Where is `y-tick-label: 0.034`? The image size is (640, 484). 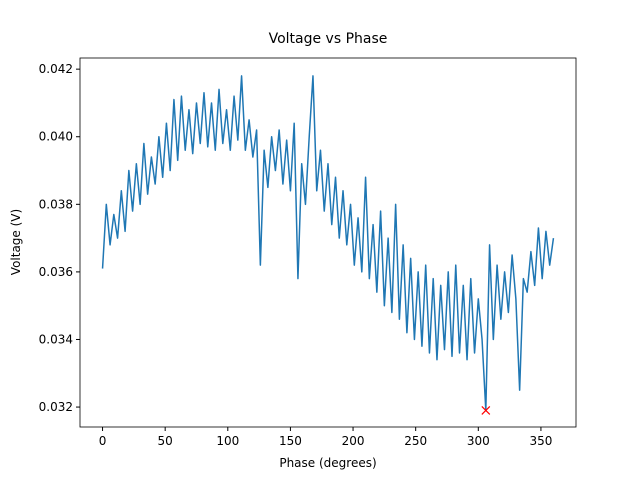
y-tick-label: 0.034 is located at coordinates (56, 339).